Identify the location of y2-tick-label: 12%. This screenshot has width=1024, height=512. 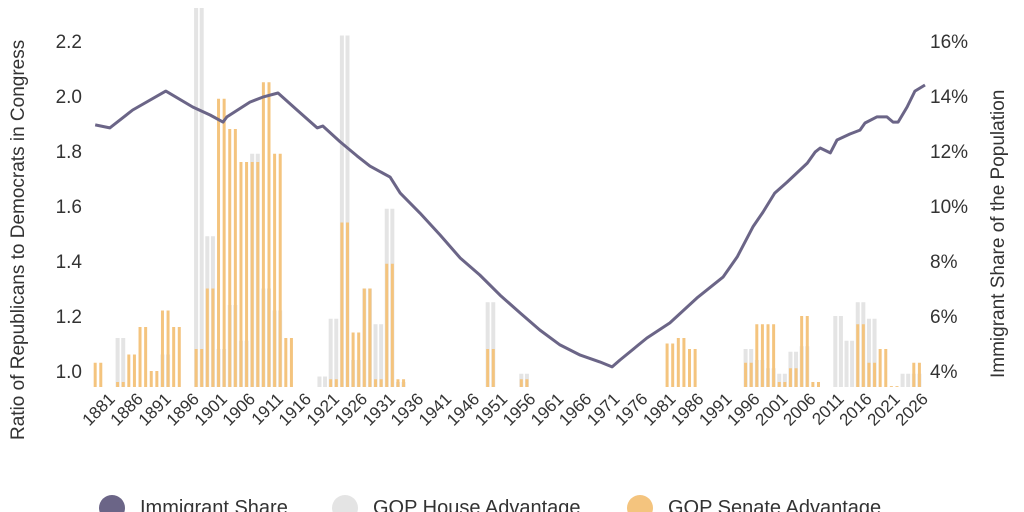
(949, 152).